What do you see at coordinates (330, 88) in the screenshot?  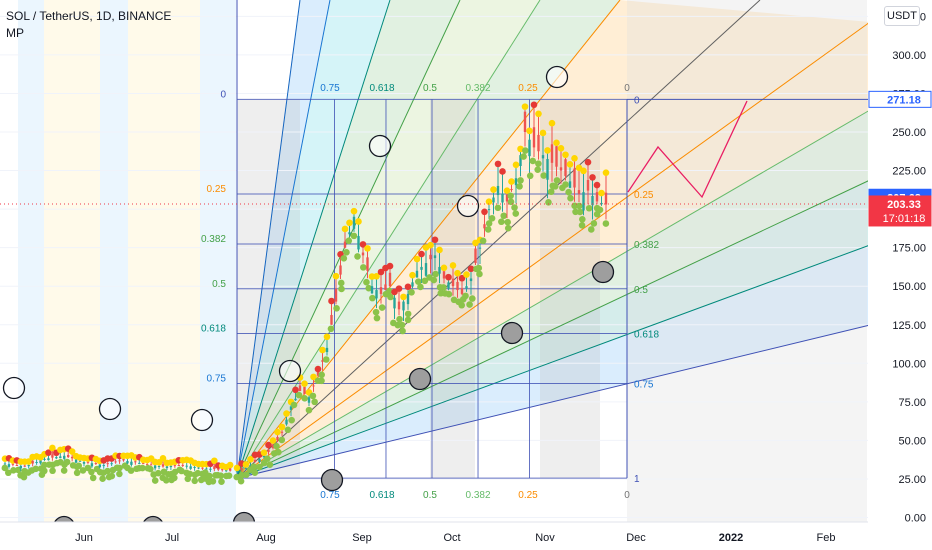 I see `fib-time-top-label: 0.75` at bounding box center [330, 88].